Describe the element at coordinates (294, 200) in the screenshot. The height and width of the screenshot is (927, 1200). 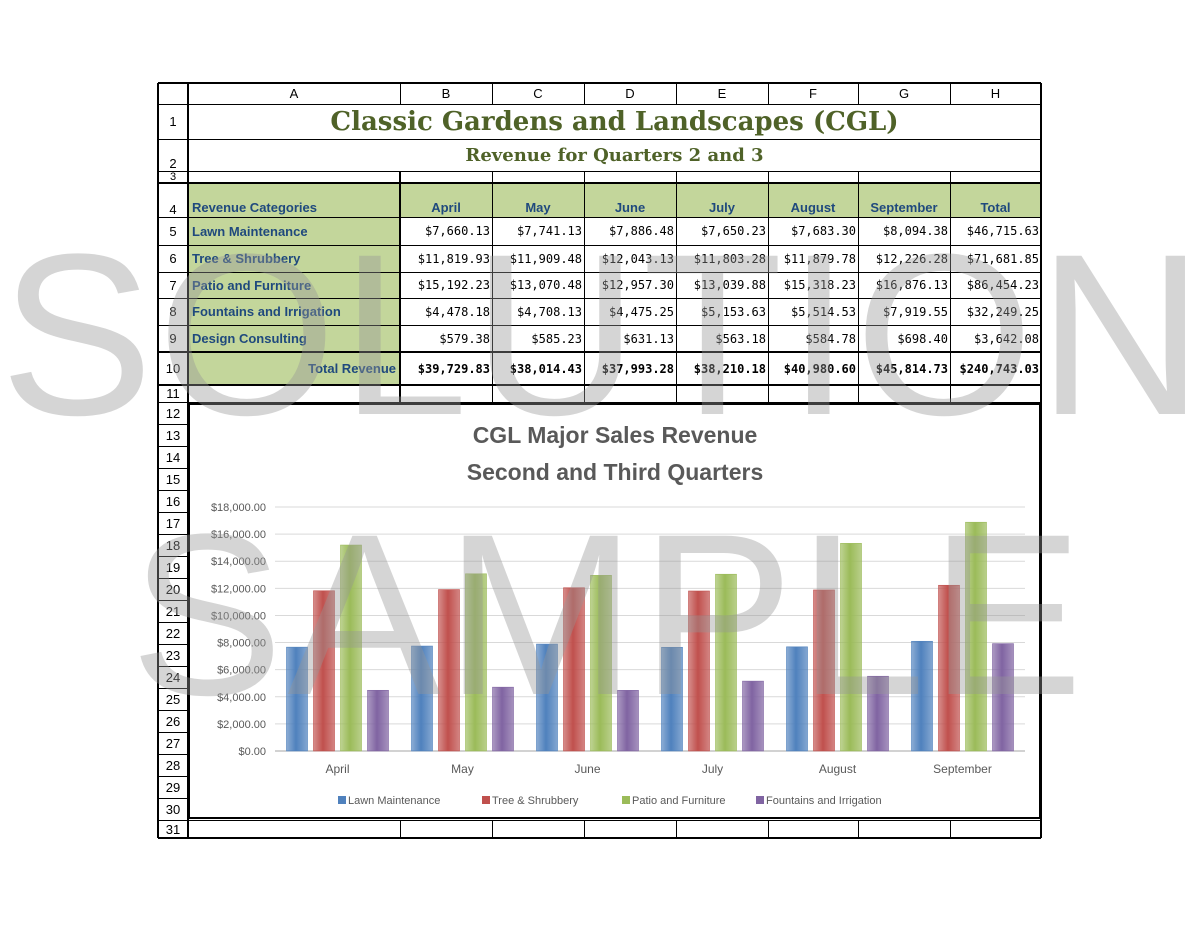
I see `table-header-label: Revenue Categories` at that location.